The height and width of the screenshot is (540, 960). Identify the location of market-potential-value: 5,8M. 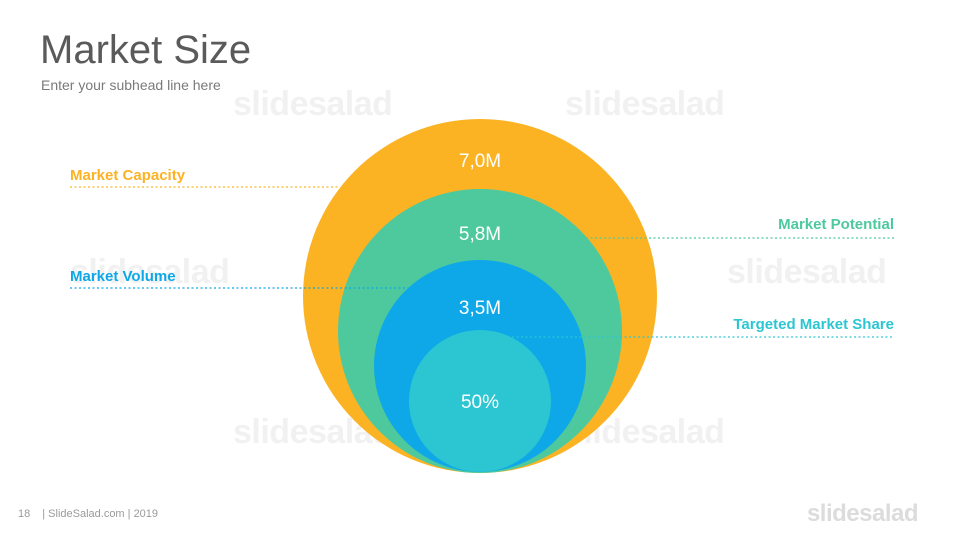
(480, 234).